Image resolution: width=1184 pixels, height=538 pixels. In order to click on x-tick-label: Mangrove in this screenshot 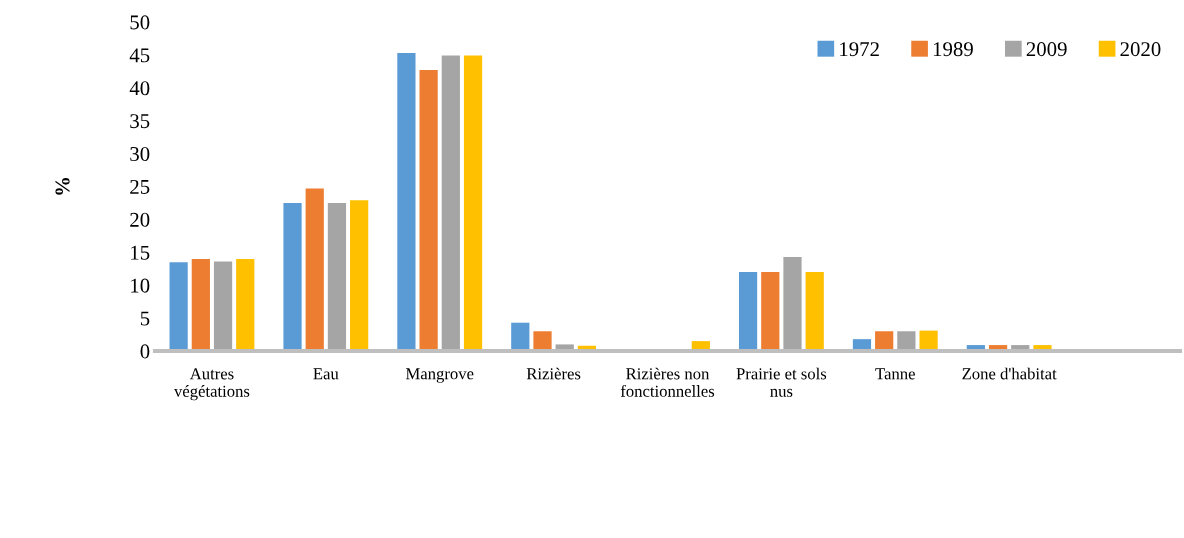, I will do `click(439, 375)`.